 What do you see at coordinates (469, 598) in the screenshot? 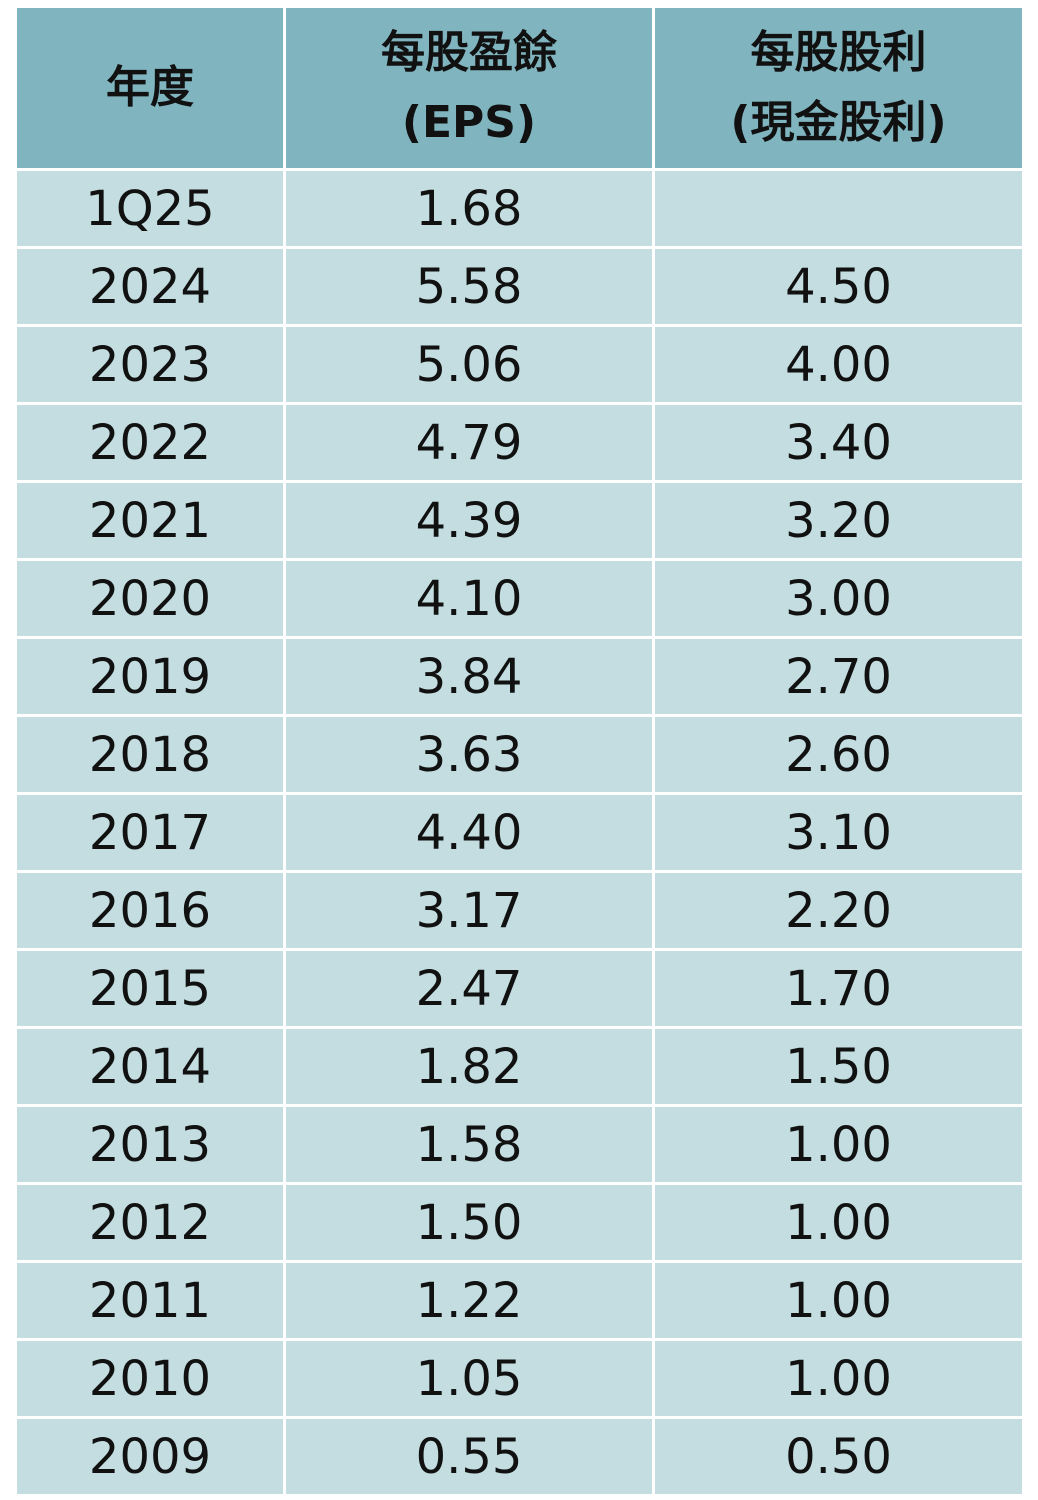
I see `table-cell: 4.10` at bounding box center [469, 598].